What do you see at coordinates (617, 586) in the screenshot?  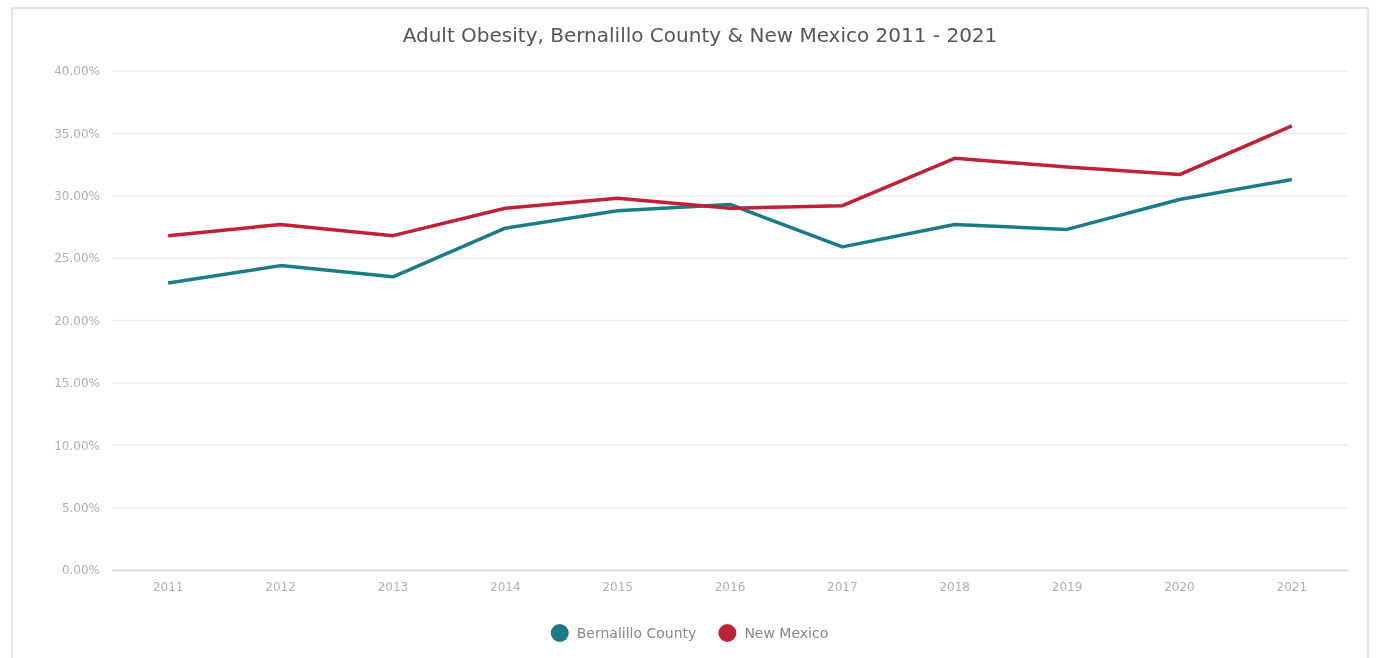 I see `x-tick-label: 2015` at bounding box center [617, 586].